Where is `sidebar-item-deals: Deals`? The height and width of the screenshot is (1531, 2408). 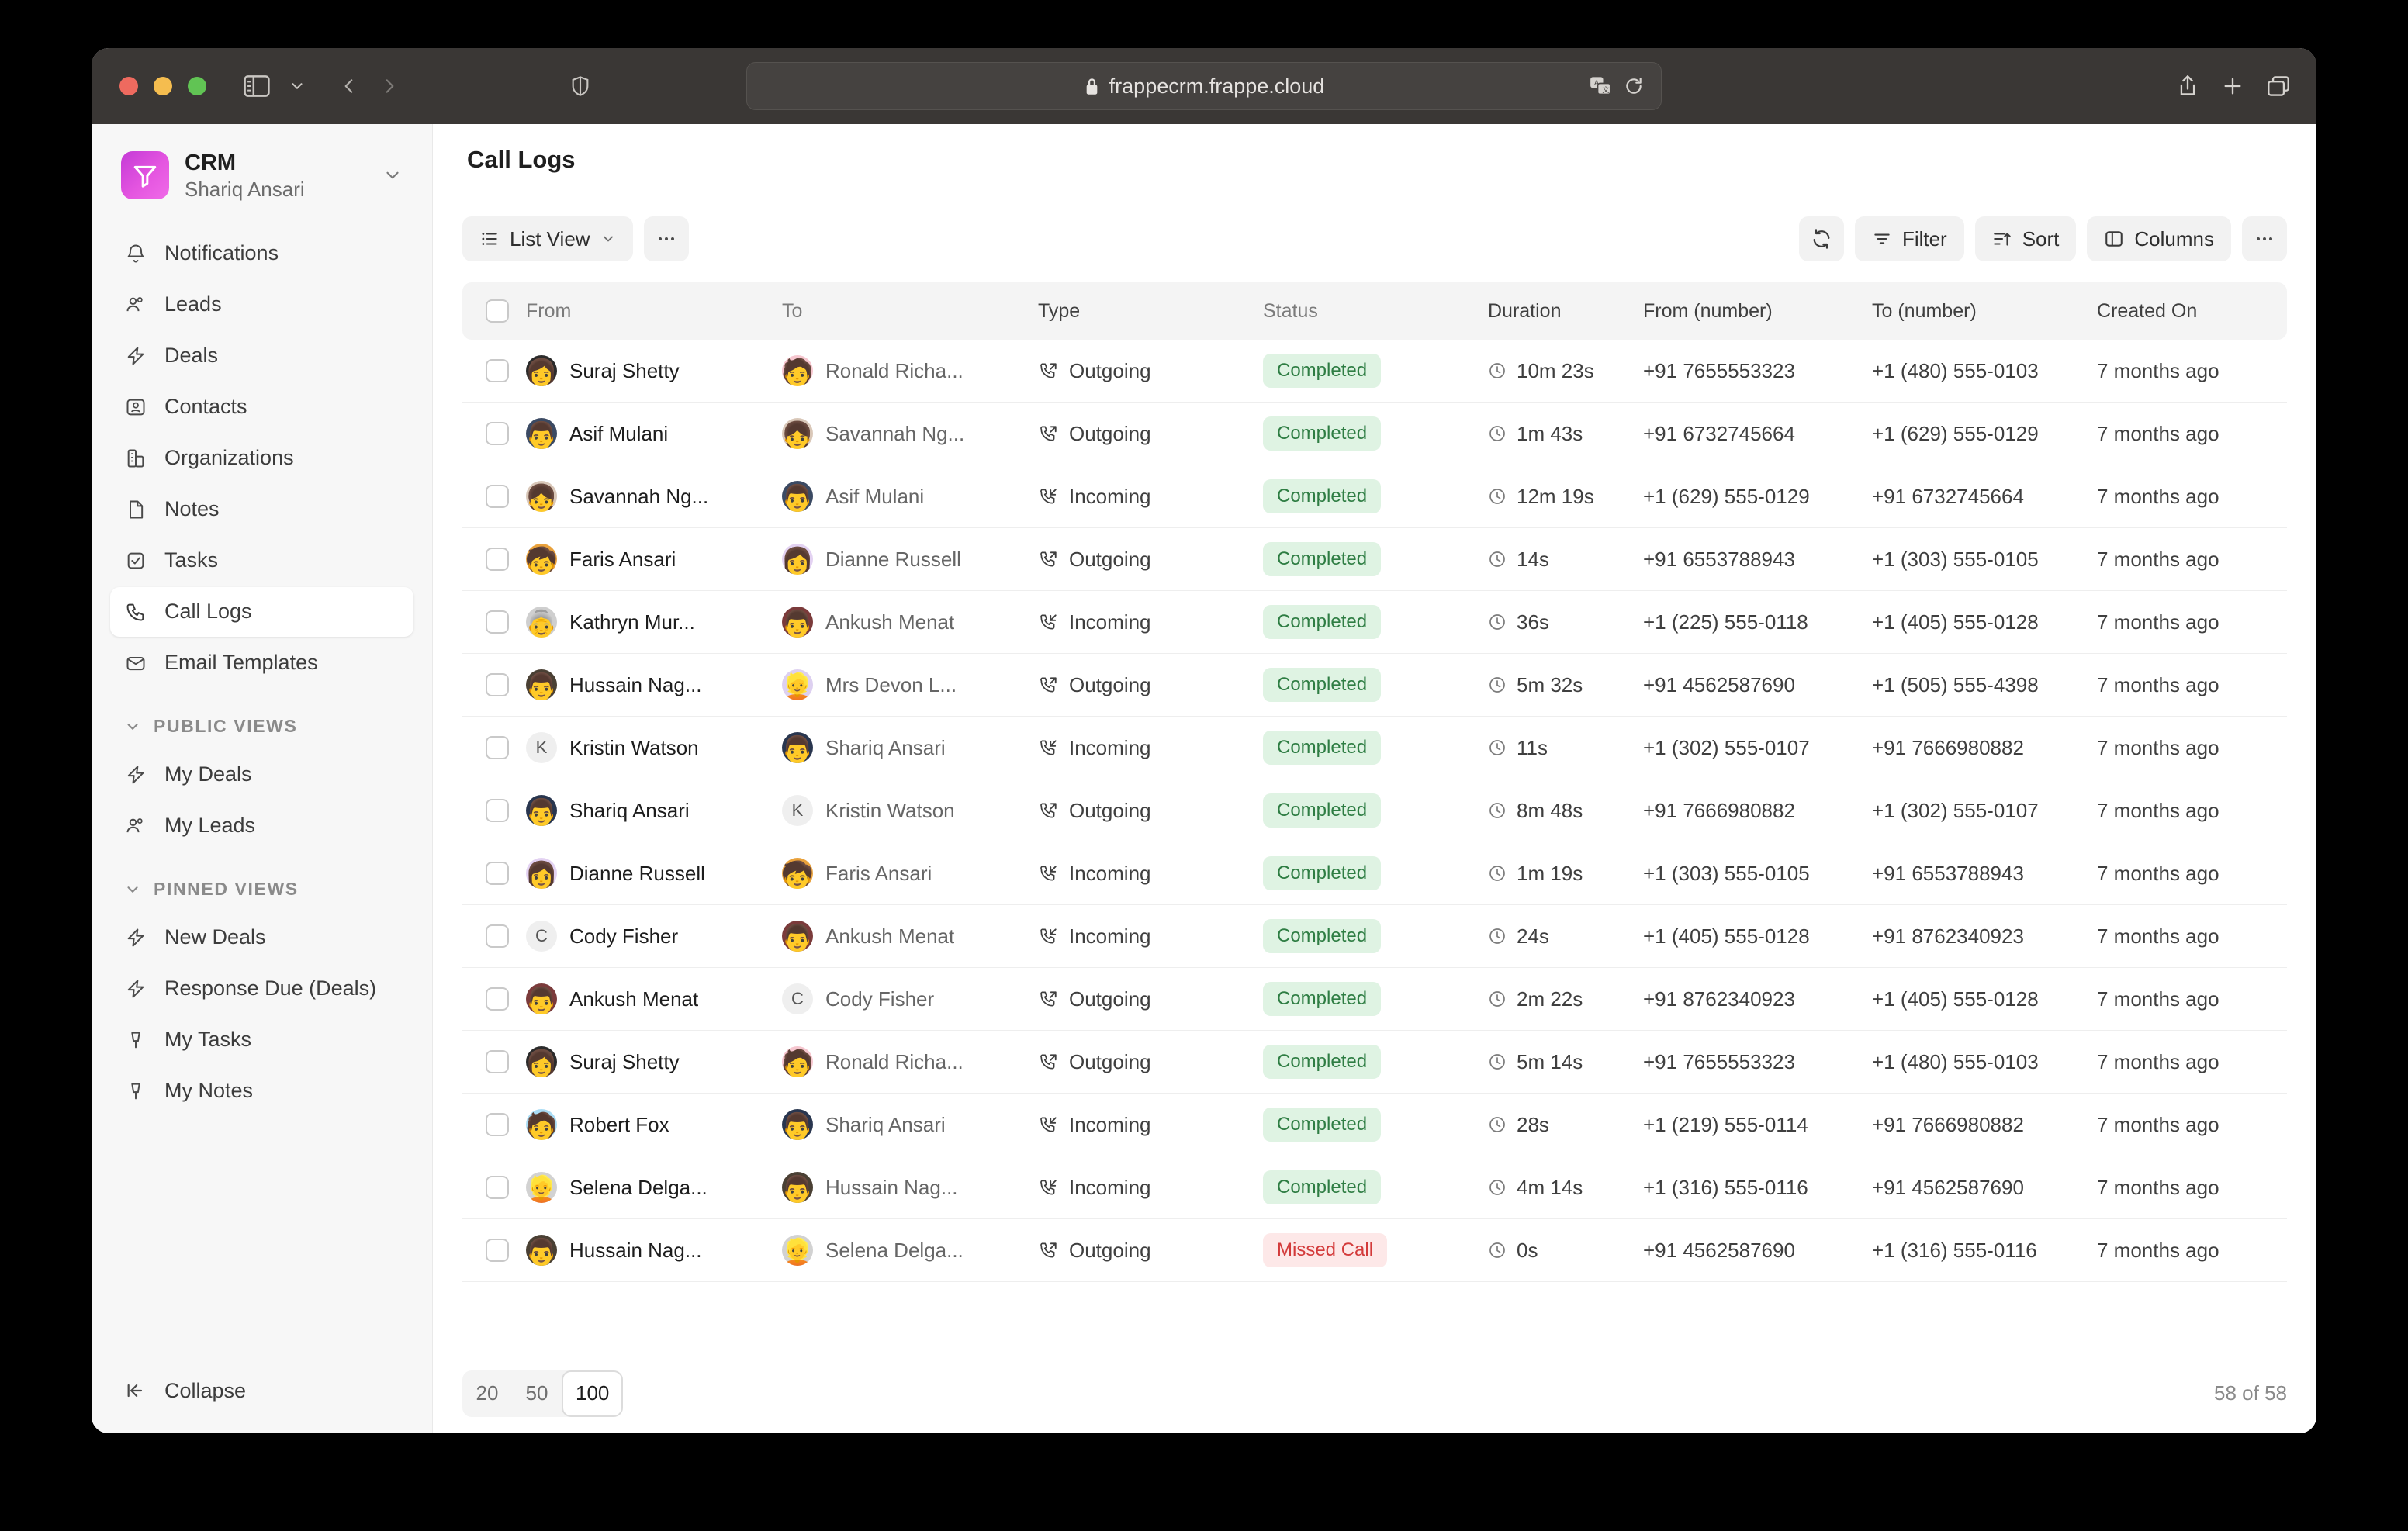
sidebar-item-deals: Deals is located at coordinates (261, 356).